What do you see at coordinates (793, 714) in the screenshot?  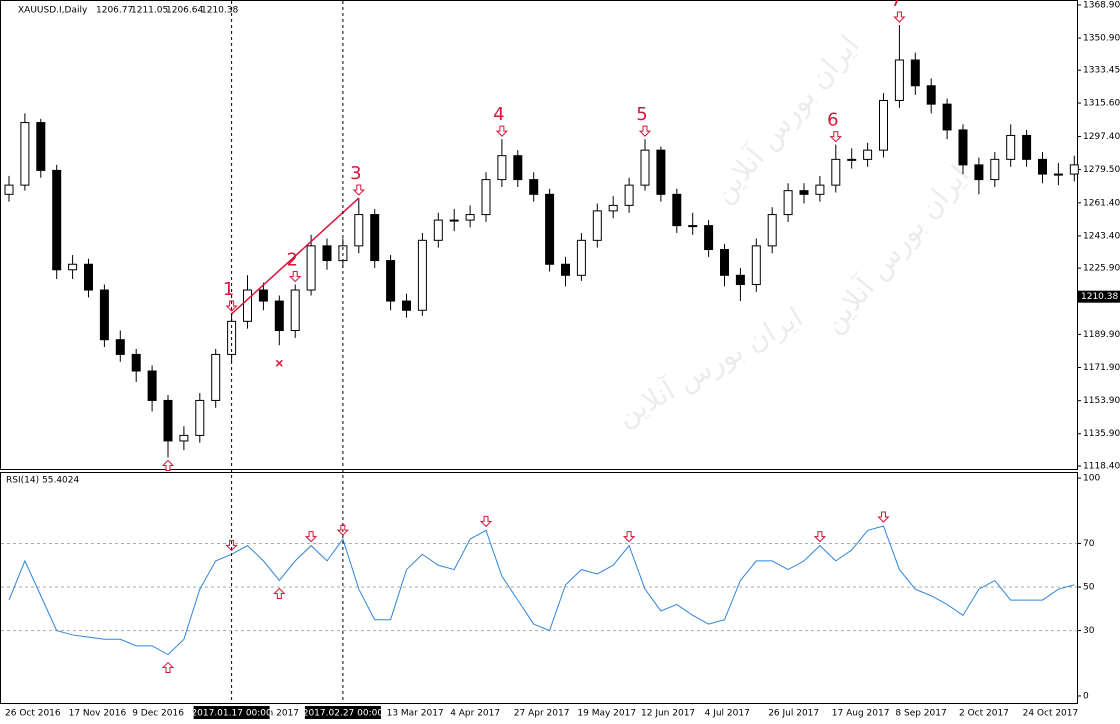 I see `x-tick-label: 26 Jul 2017` at bounding box center [793, 714].